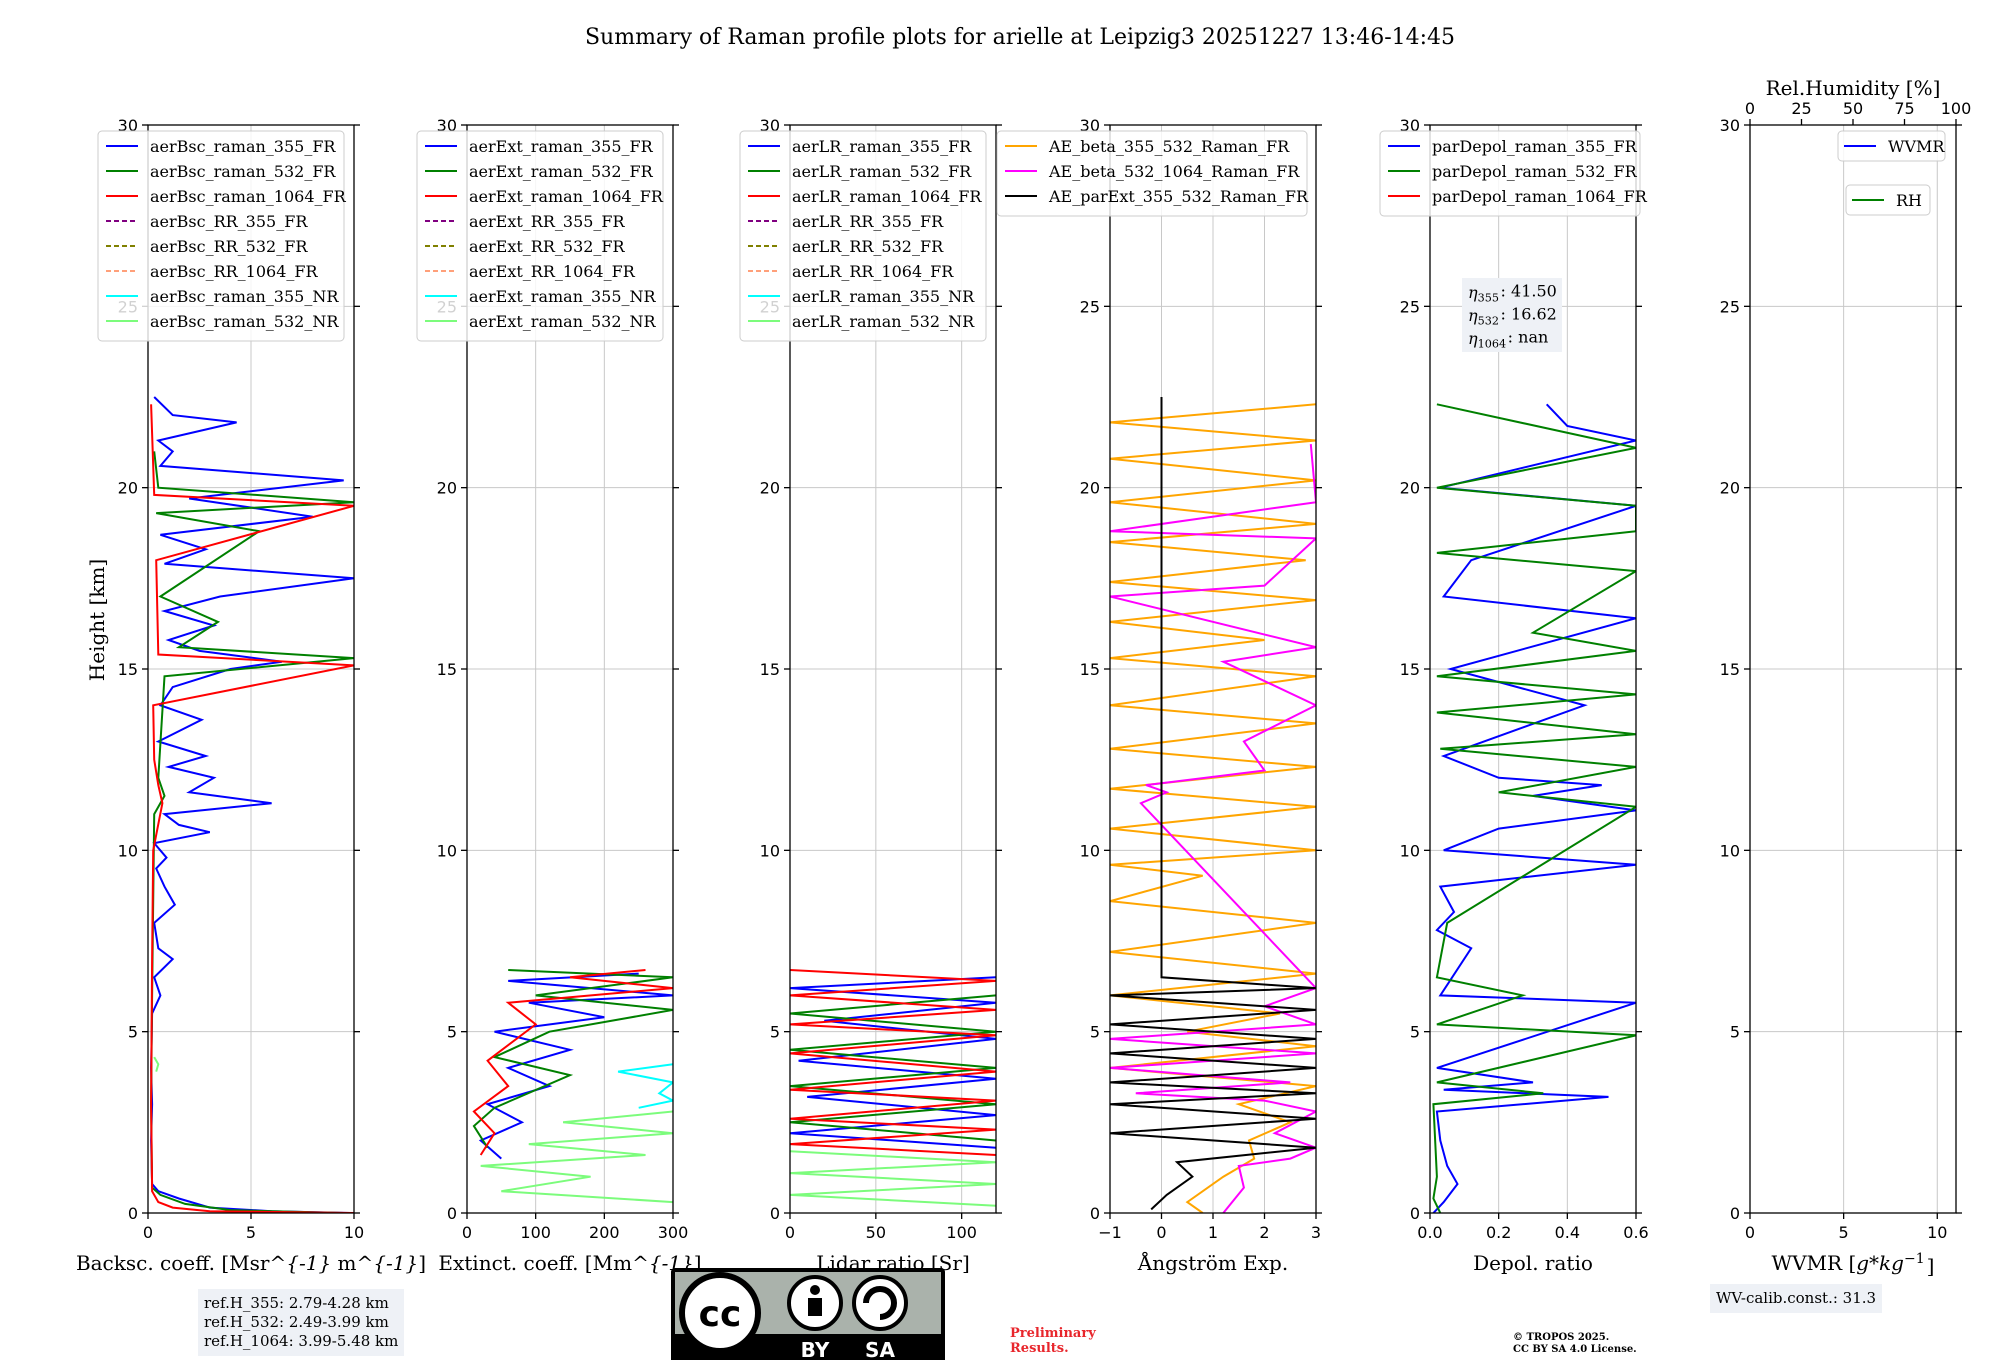  I want to click on x-axis-label: Depol. ratio, so click(1533, 1263).